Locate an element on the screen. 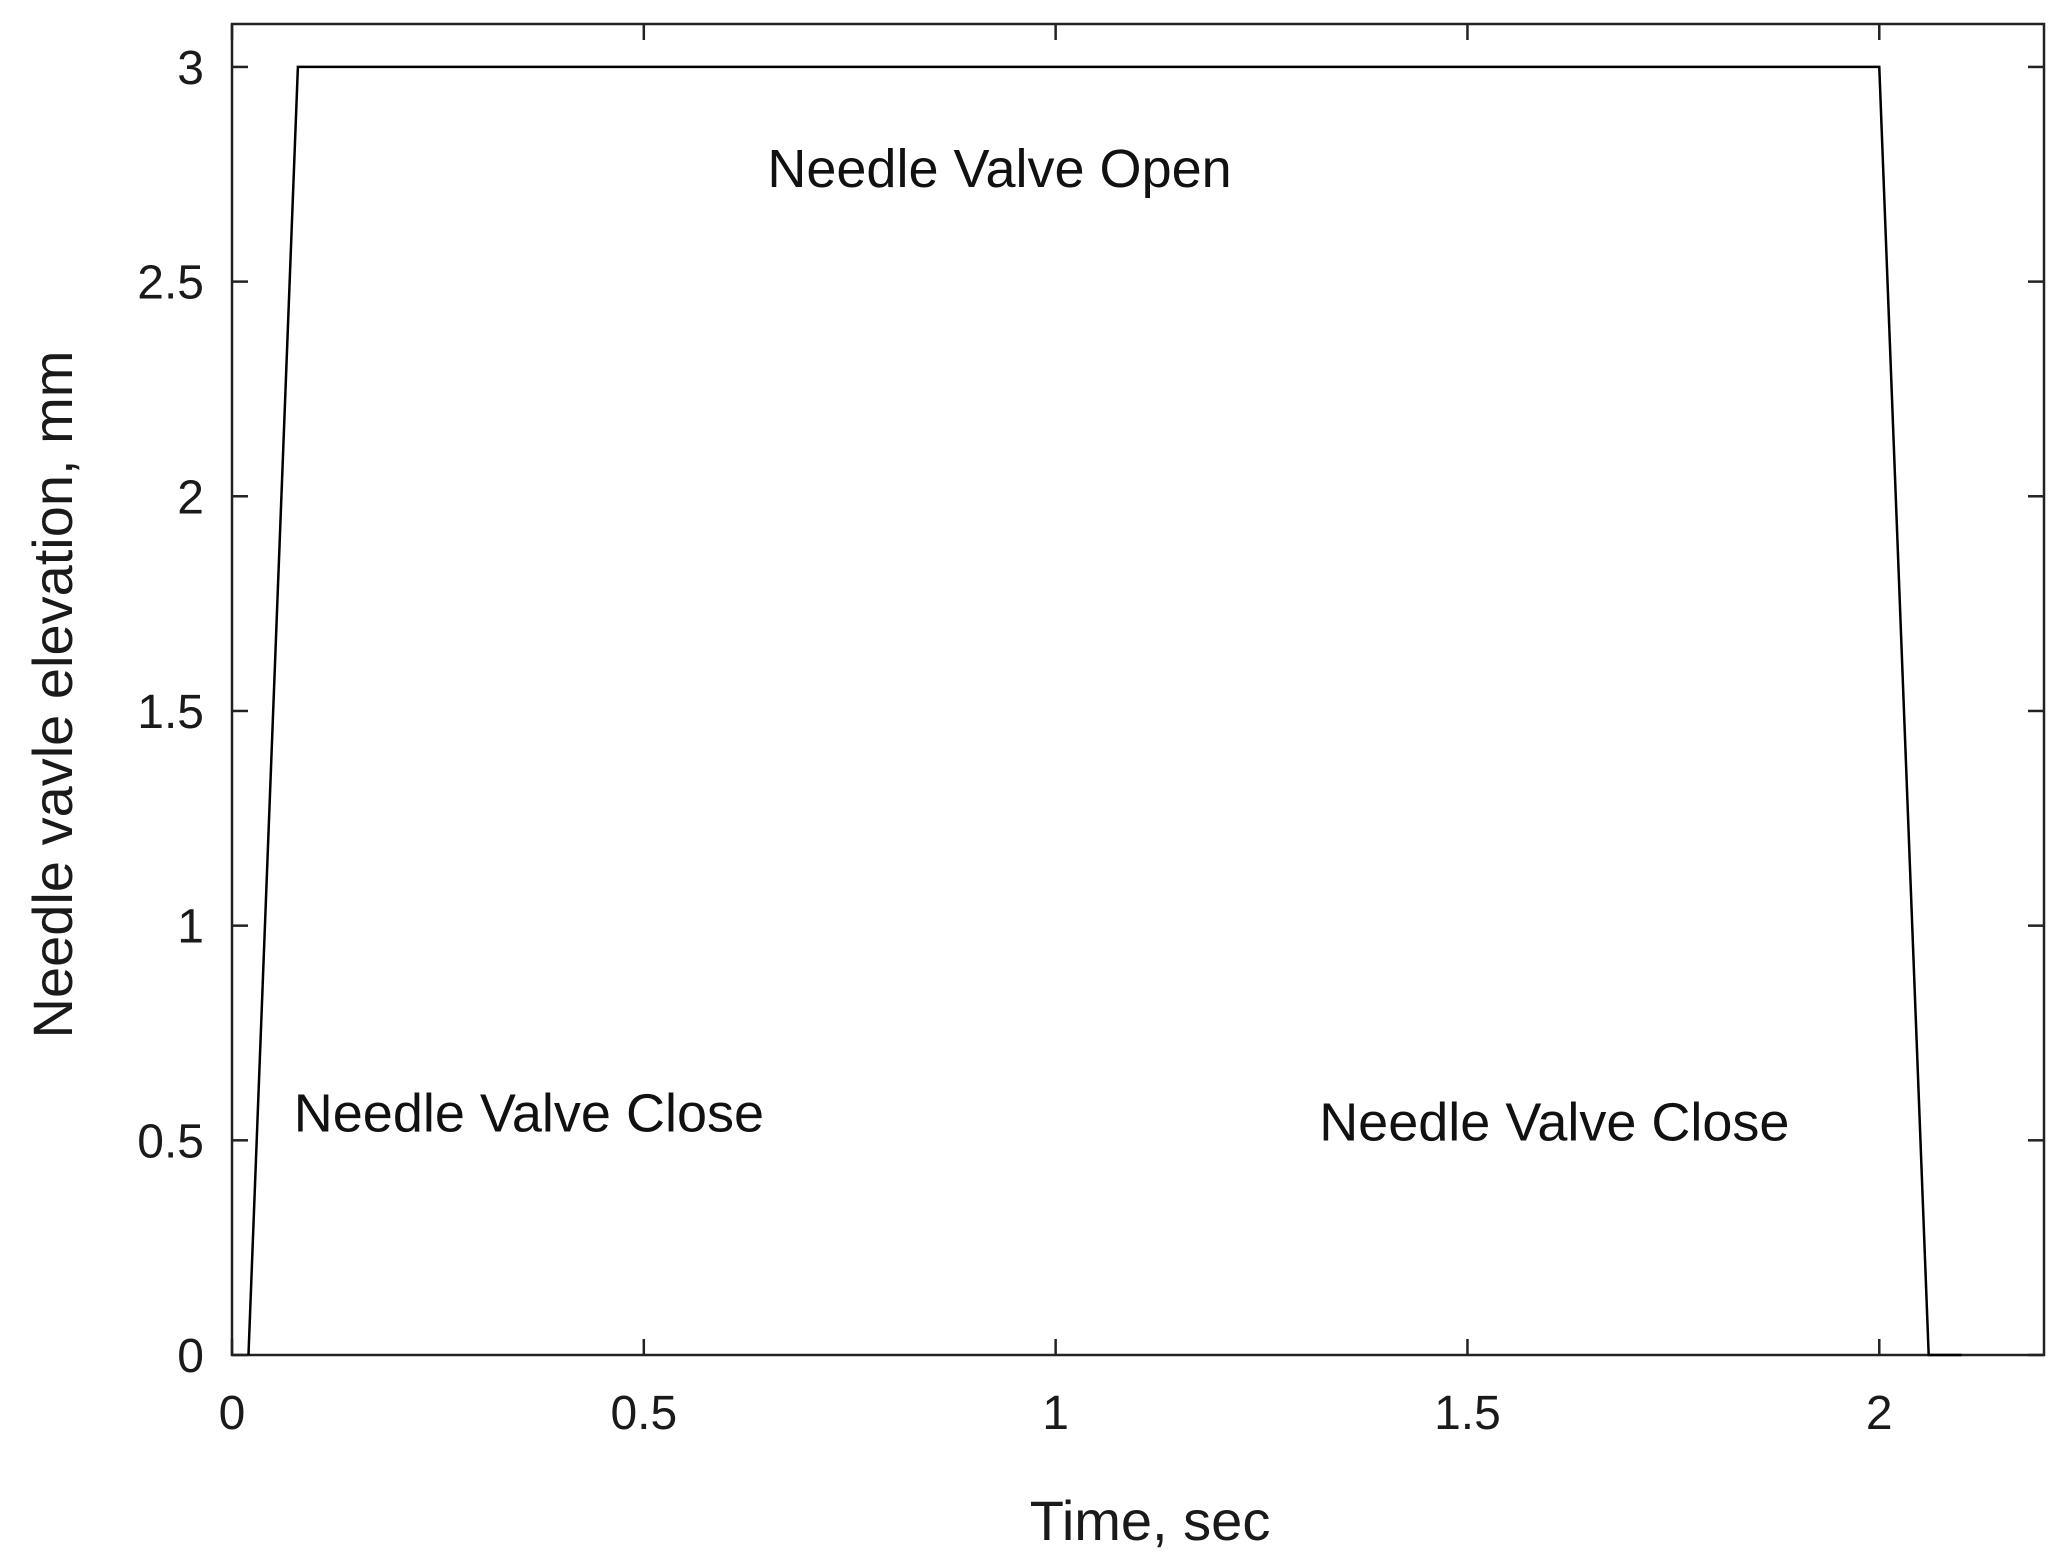 The height and width of the screenshot is (1568, 2068). y-tick-label: 2.5 is located at coordinates (170, 283).